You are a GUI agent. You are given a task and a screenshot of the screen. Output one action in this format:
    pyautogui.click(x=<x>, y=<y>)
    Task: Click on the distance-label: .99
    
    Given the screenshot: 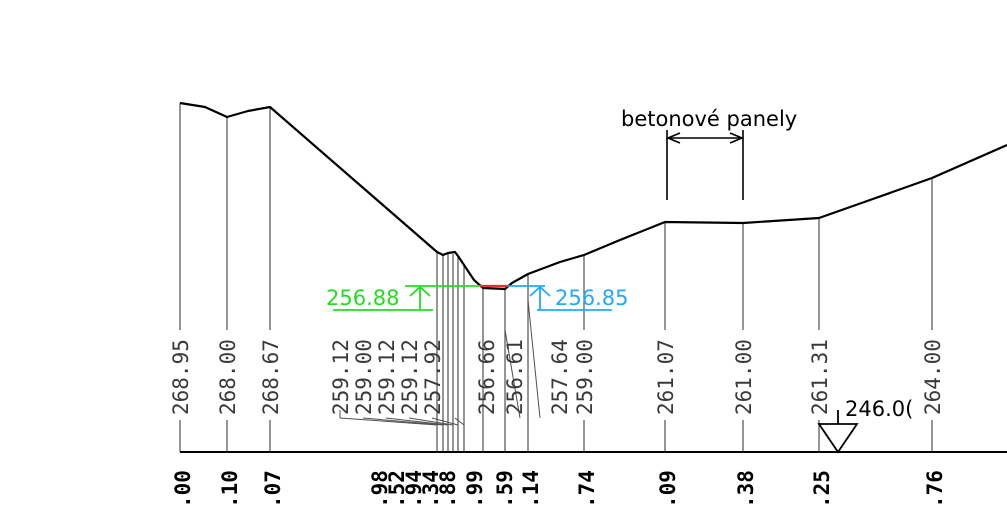 What is the action you would take?
    pyautogui.click(x=475, y=487)
    